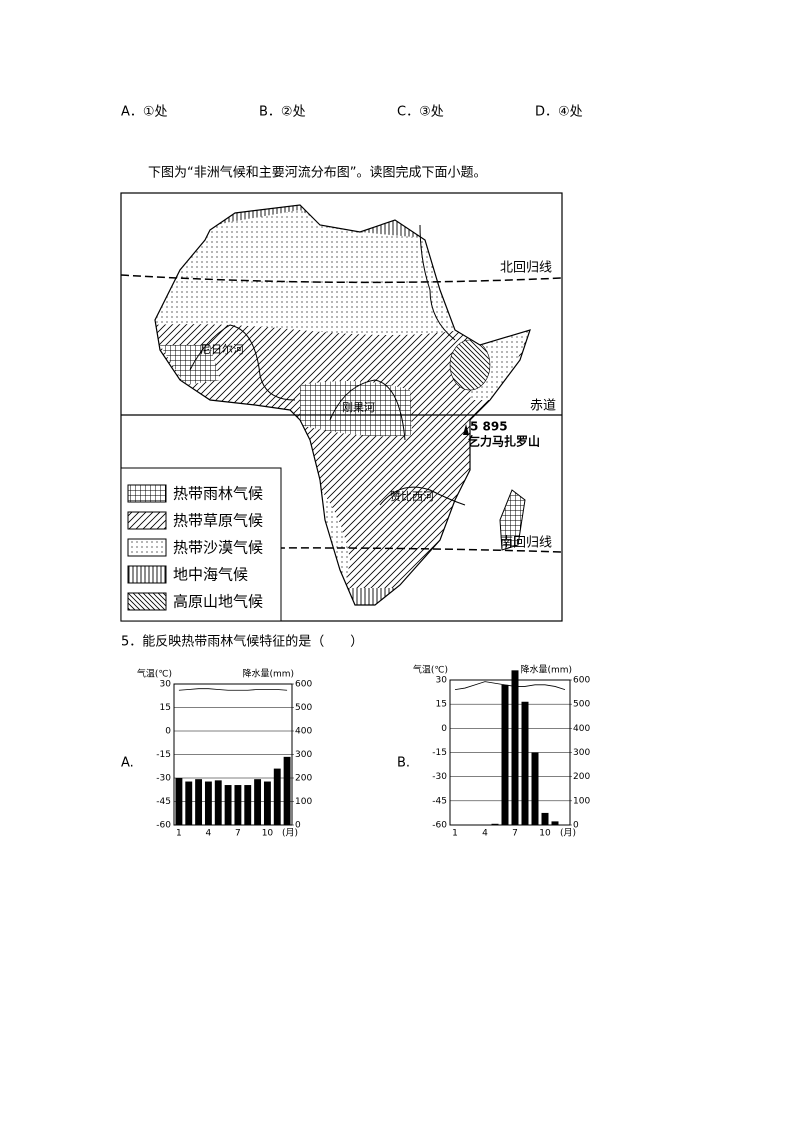  What do you see at coordinates (470, 365) in the screenshot?
I see `zone-highland` at bounding box center [470, 365].